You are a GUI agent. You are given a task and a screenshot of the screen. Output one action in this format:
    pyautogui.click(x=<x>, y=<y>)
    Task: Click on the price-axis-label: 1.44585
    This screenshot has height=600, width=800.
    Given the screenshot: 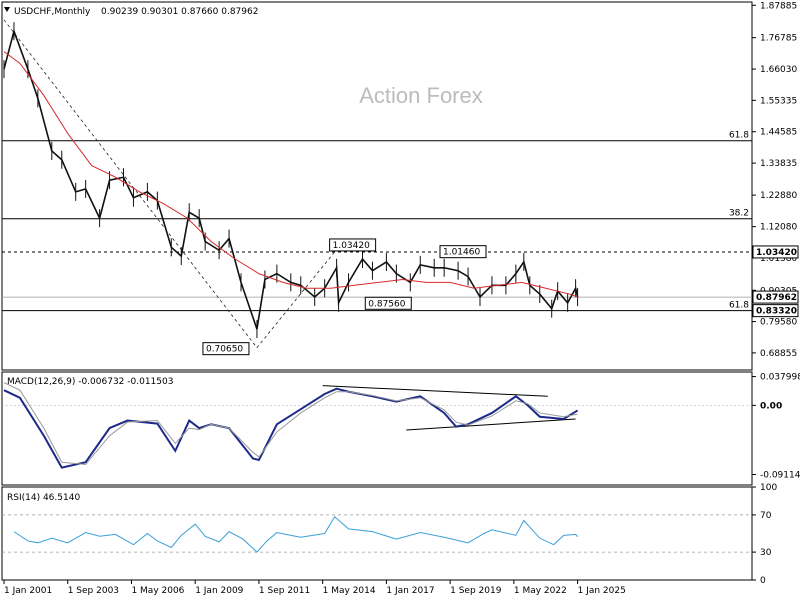 What is the action you would take?
    pyautogui.click(x=778, y=133)
    